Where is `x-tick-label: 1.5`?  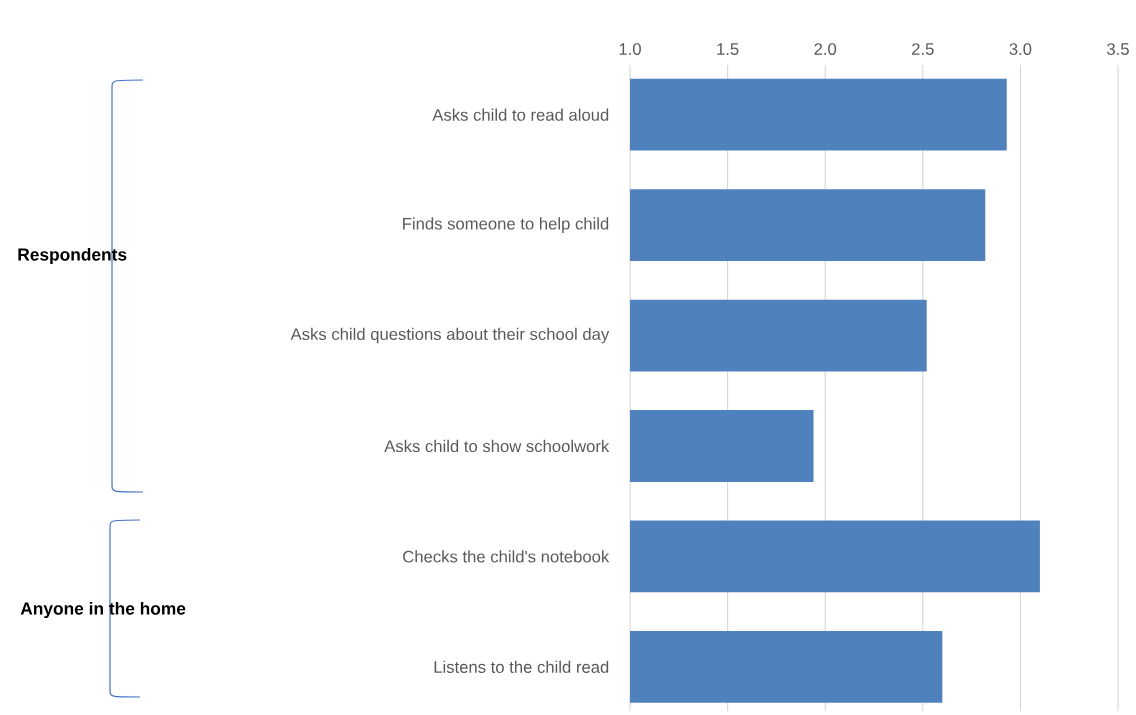
x-tick-label: 1.5 is located at coordinates (728, 49).